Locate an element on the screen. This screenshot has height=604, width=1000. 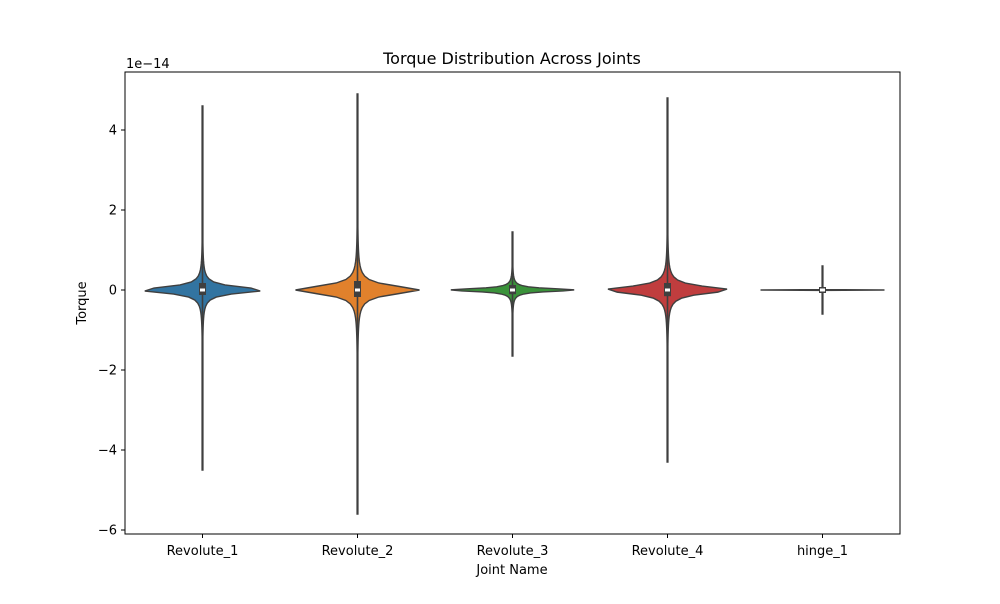
y-tick-label: −4 is located at coordinates (107, 451).